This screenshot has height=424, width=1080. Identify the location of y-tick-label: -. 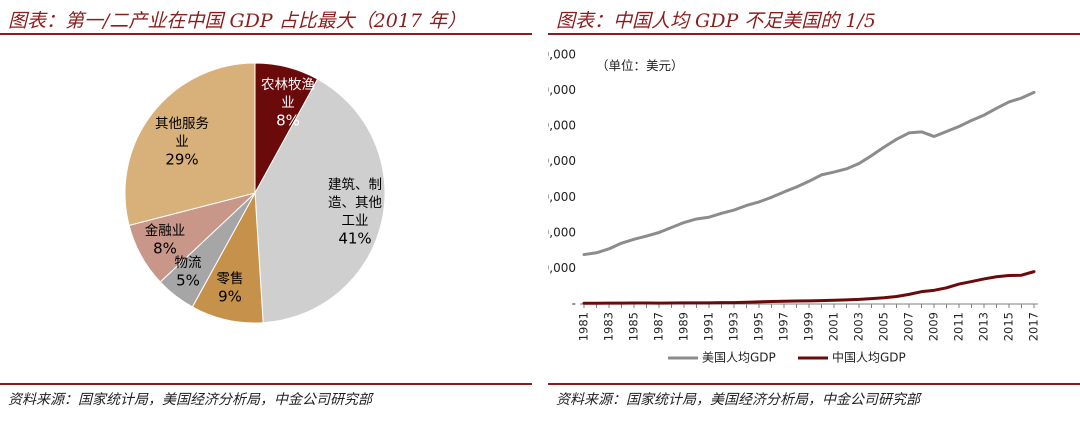
(574, 304).